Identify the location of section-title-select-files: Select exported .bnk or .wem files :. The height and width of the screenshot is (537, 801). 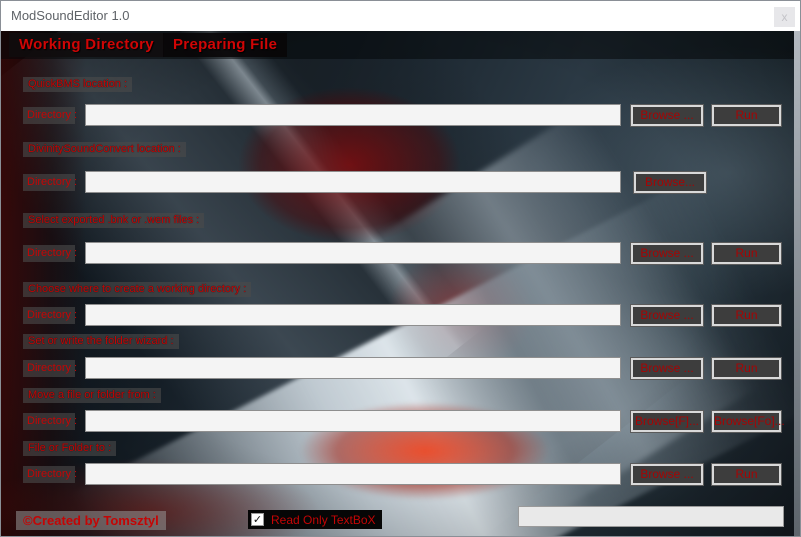
(114, 220).